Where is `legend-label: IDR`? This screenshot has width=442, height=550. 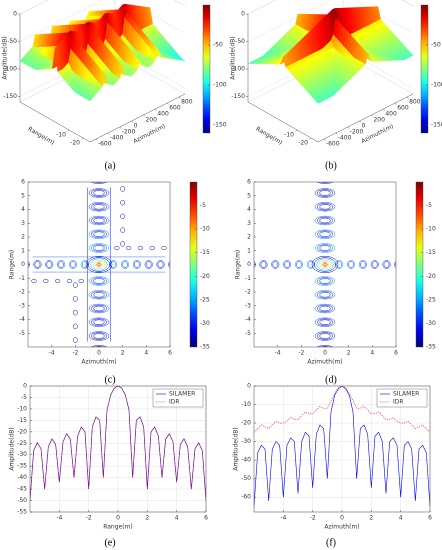 legend-label: IDR is located at coordinates (398, 402).